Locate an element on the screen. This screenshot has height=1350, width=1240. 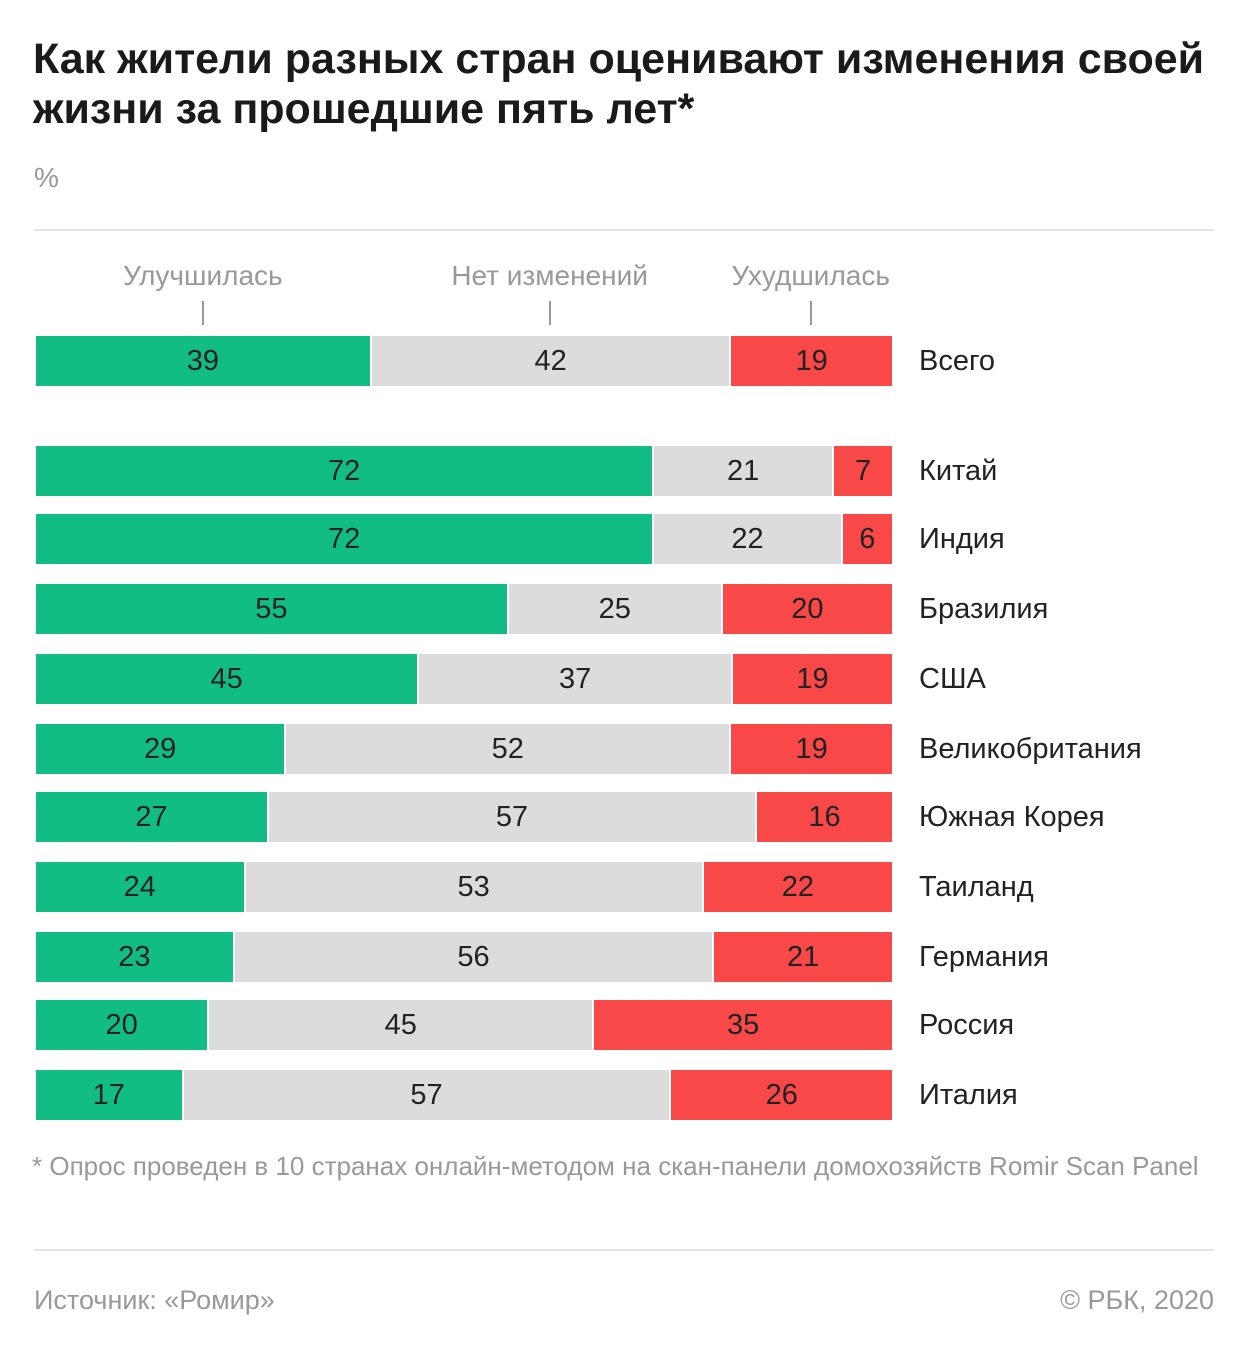
bar-segment-improved: 45 is located at coordinates (227, 679).